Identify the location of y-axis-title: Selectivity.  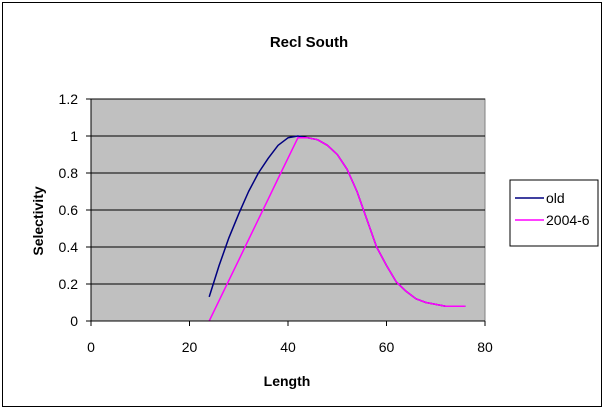
(38, 220).